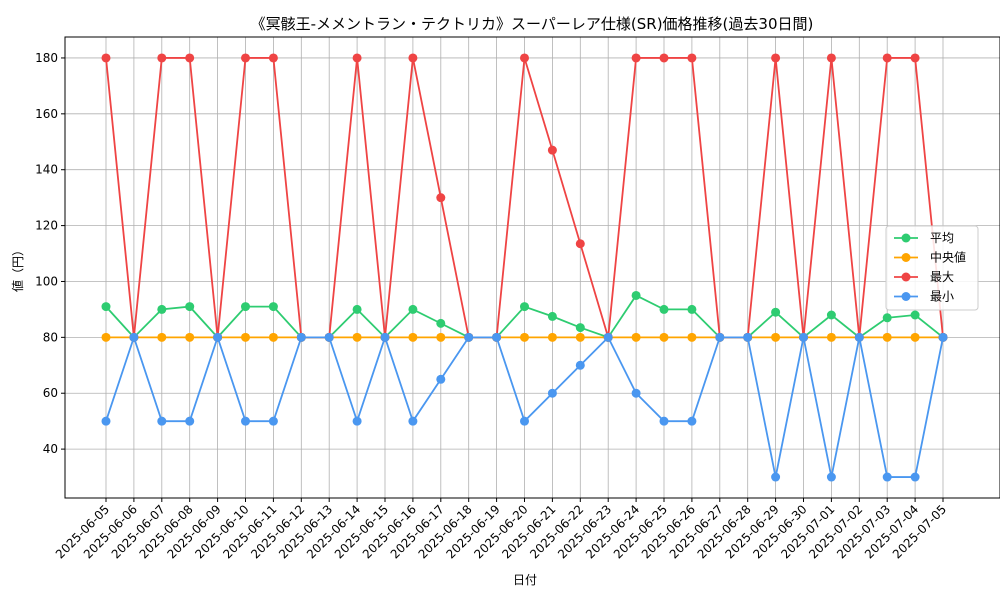 This screenshot has height=600, width=1000. I want to click on x-axis-label: 日付, so click(525, 580).